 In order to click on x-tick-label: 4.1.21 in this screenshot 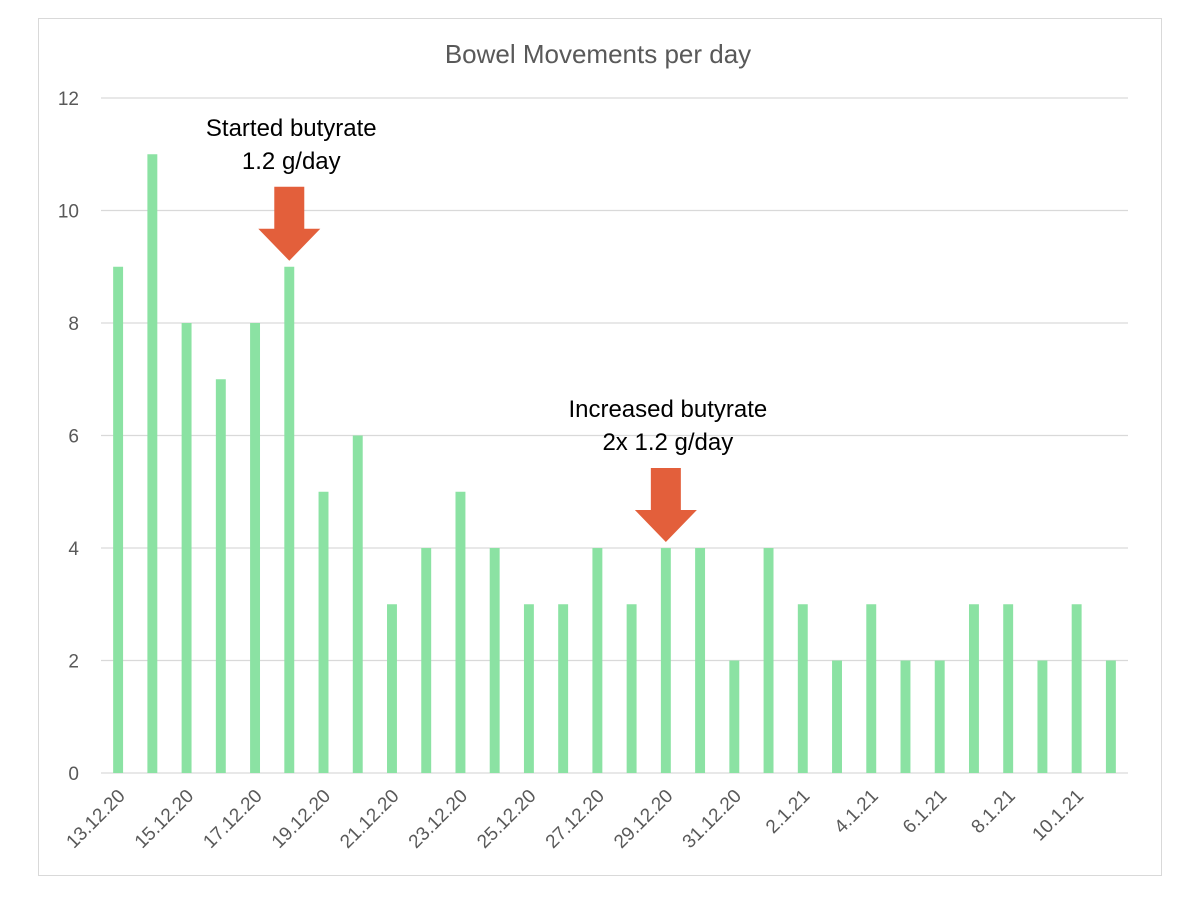, I will do `click(857, 812)`.